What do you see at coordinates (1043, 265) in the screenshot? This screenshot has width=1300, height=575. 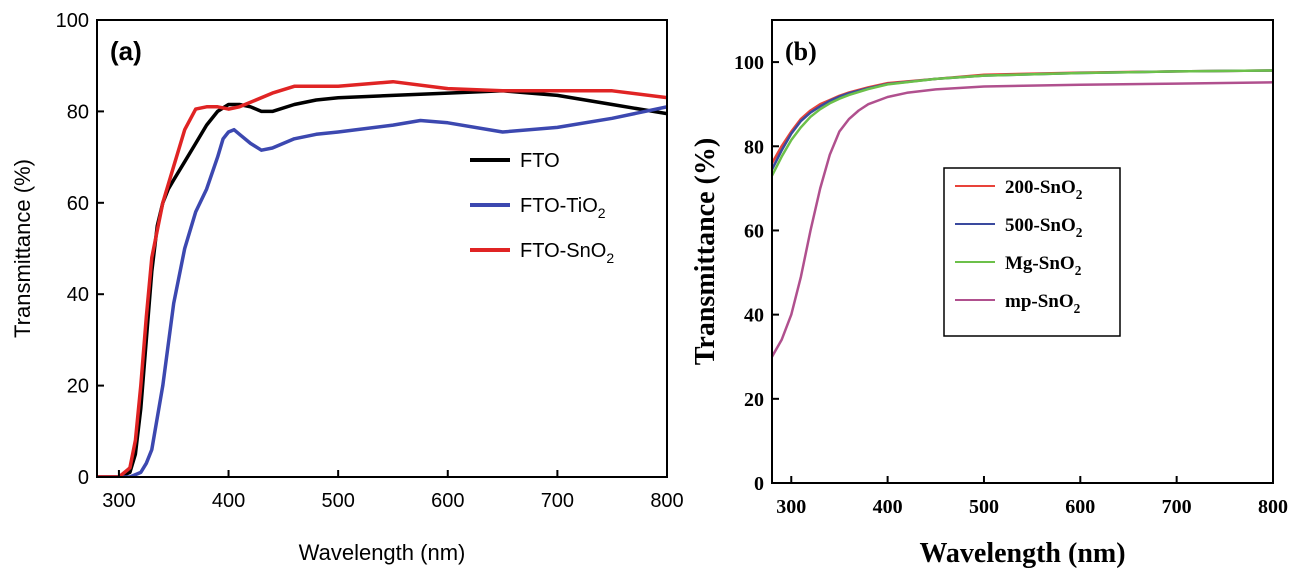 I see `legend-entry-label: Mg-SnO2` at bounding box center [1043, 265].